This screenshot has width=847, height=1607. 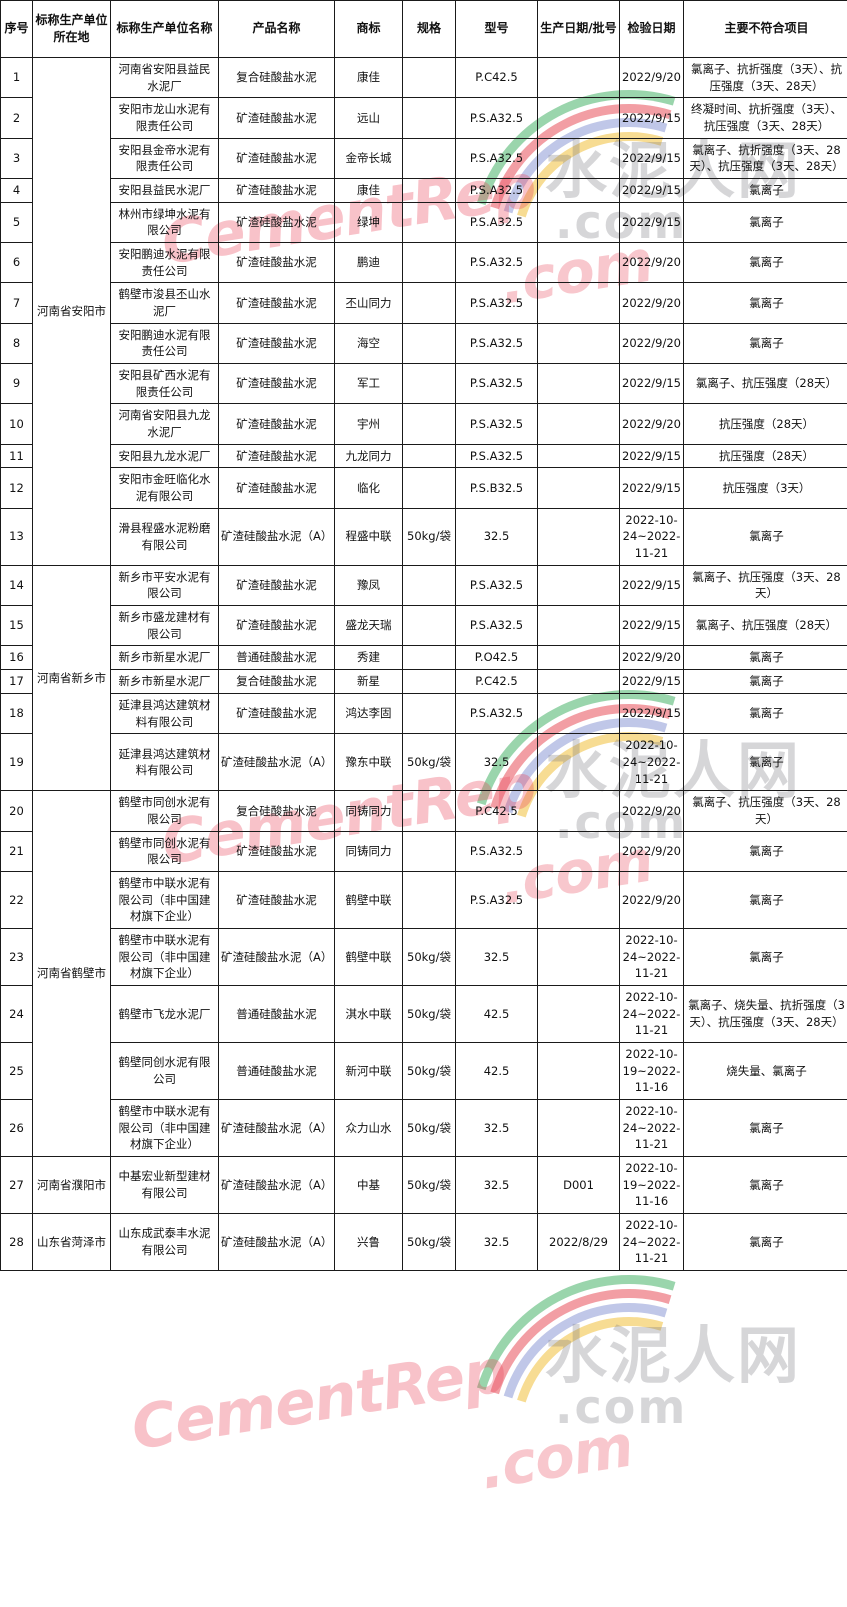 What do you see at coordinates (368, 536) in the screenshot?
I see `cell-brand: 程盛中联` at bounding box center [368, 536].